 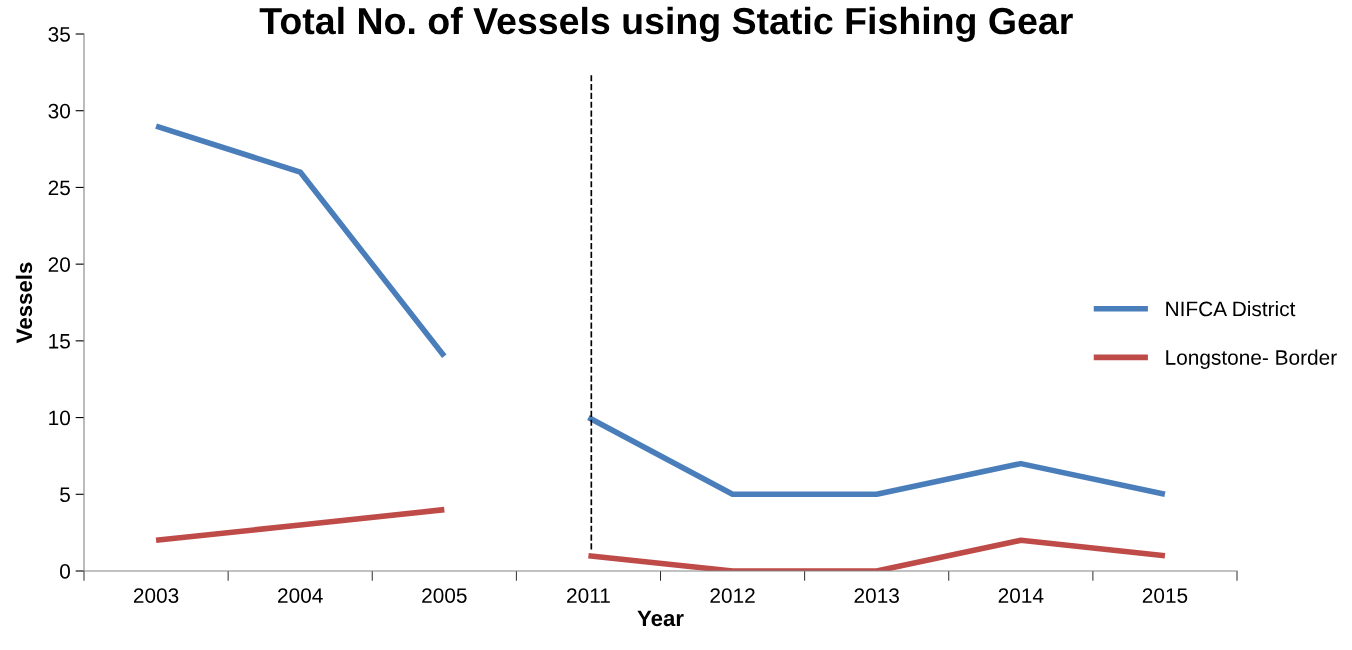 I want to click on y-tick-label: 0, so click(x=65, y=571).